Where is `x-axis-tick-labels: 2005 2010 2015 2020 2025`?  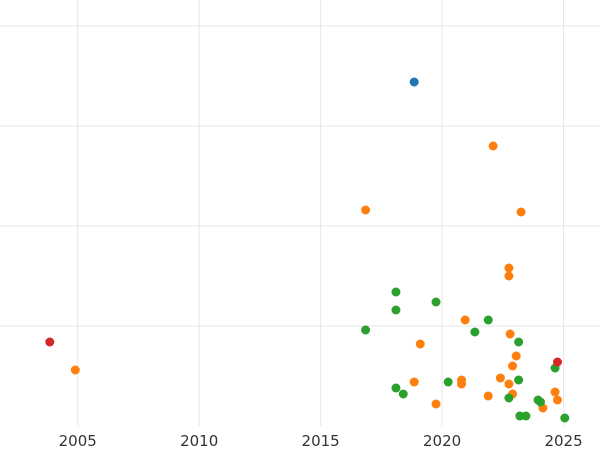
x-axis-tick-labels: 2005 2010 2015 2020 2025 is located at coordinates (321, 441).